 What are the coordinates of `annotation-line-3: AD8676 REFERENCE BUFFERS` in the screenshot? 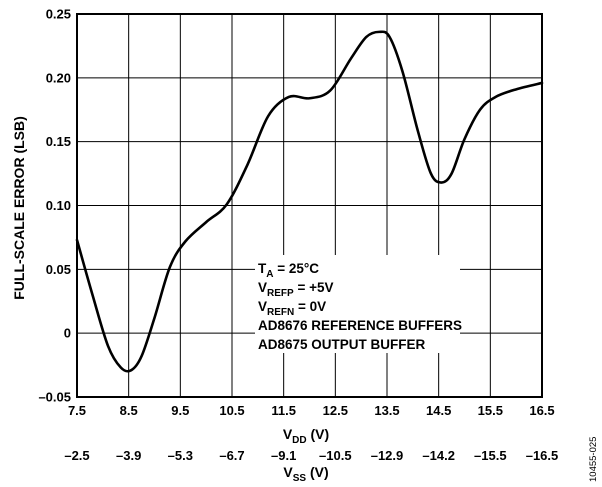 It's located at (360, 325).